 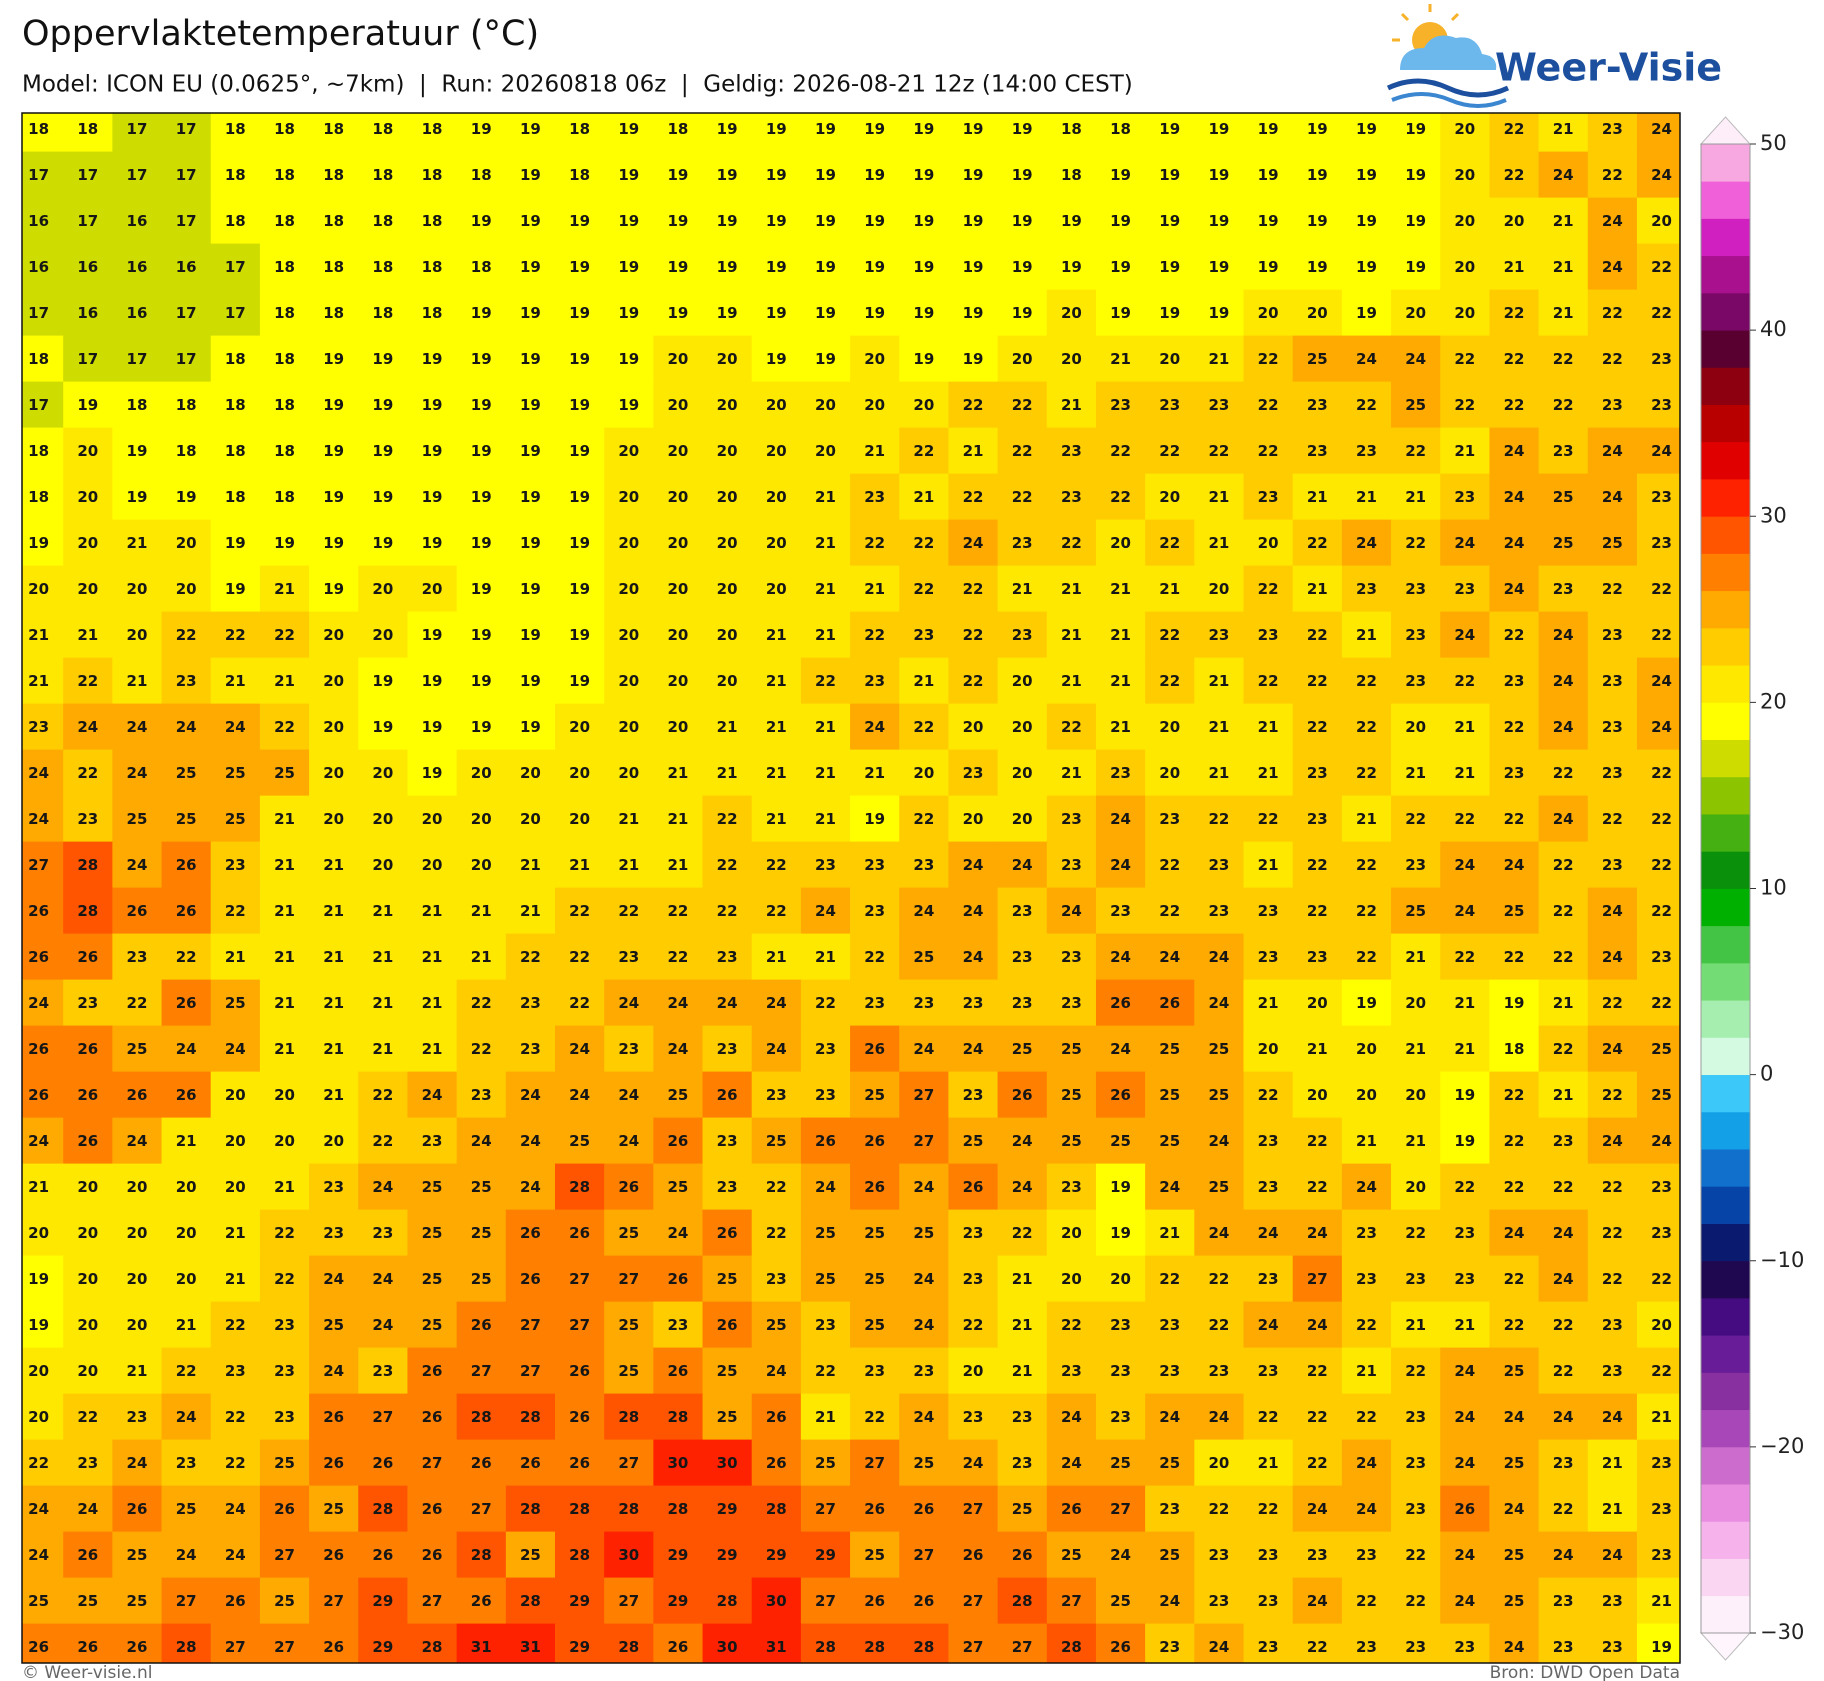 What do you see at coordinates (432, 175) in the screenshot?
I see `temperature-label: 18` at bounding box center [432, 175].